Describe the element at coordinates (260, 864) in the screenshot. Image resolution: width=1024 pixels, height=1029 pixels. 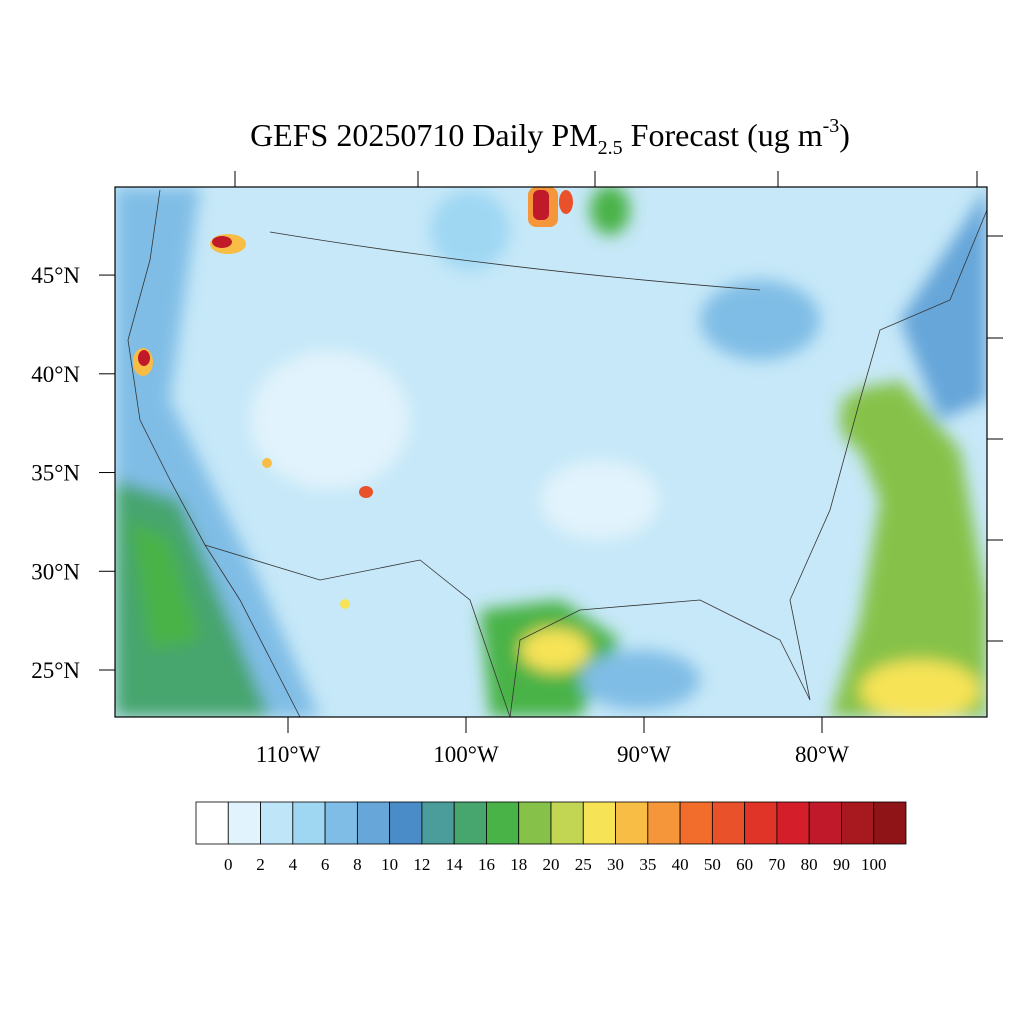
I see `colorbar-label: 2` at that location.